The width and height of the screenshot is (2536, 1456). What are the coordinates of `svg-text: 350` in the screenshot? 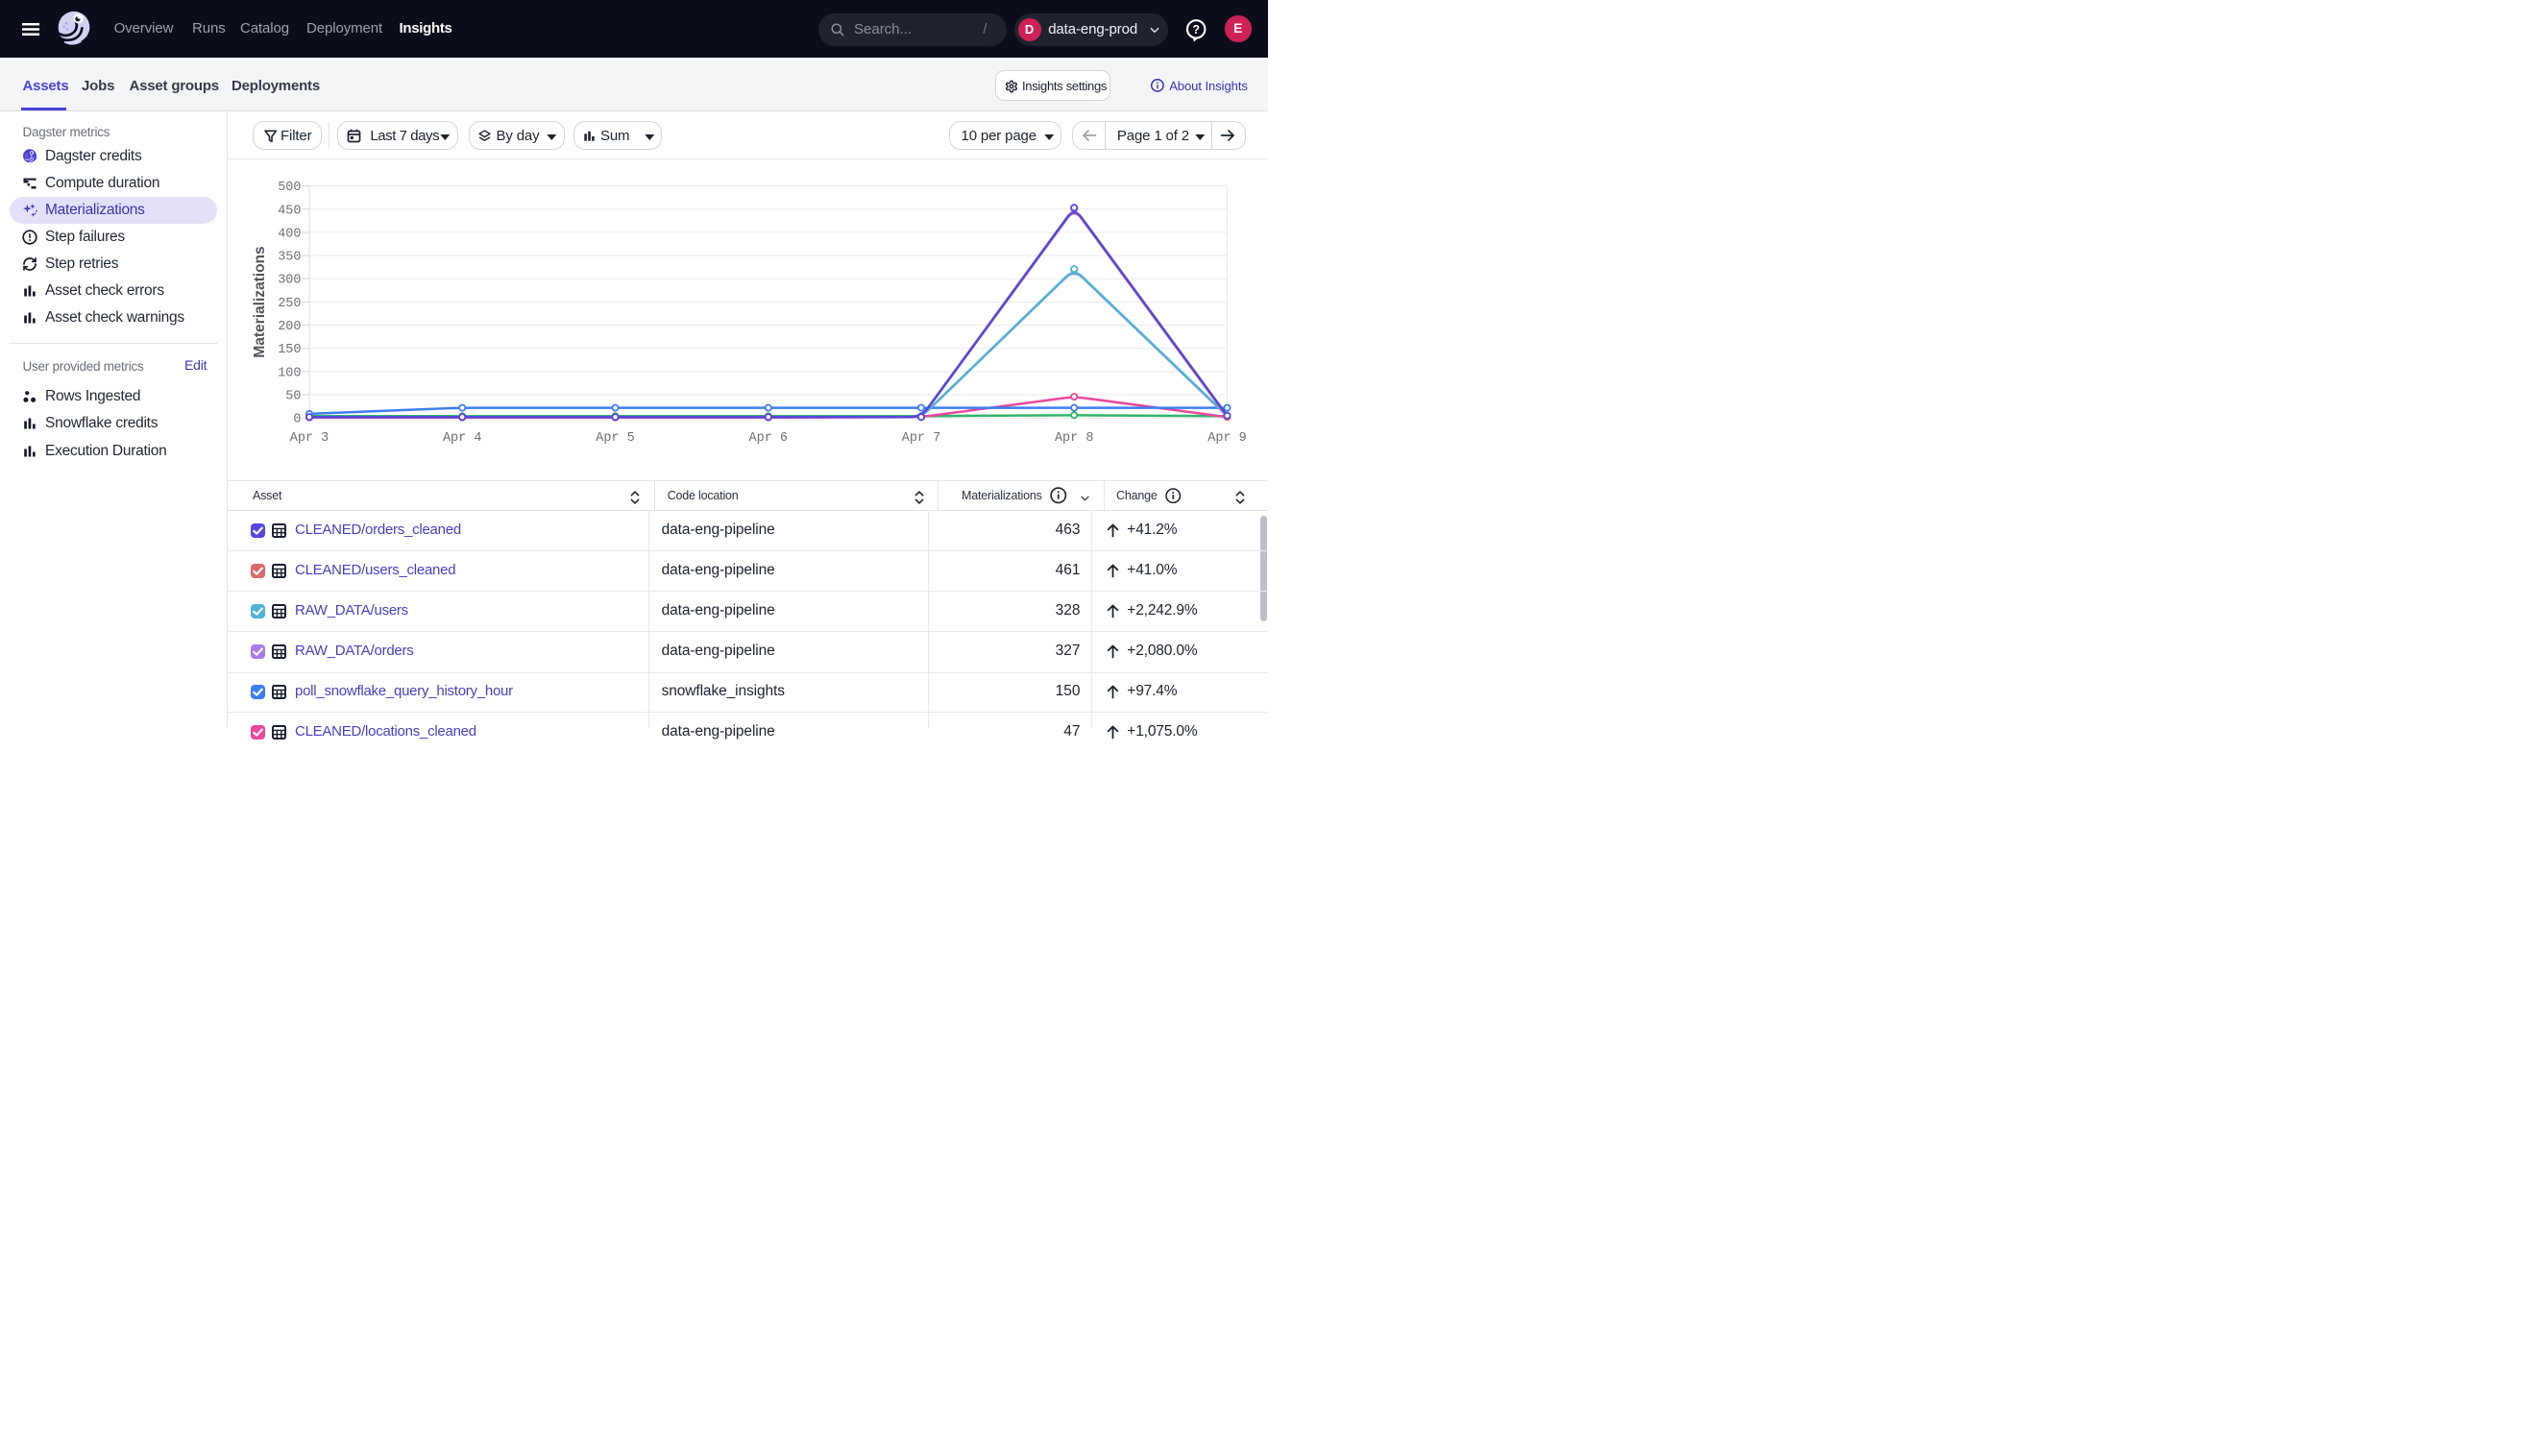 It's located at (289, 258).